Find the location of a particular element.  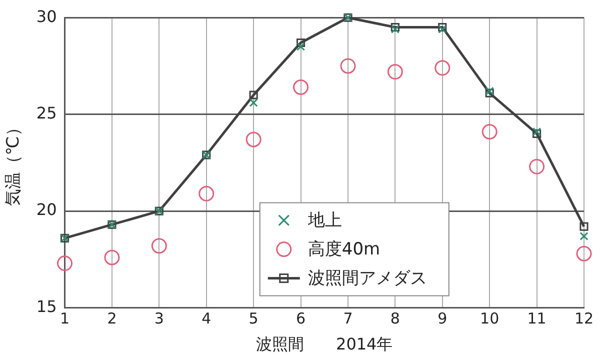

x-tick-label: 1 is located at coordinates (65, 319).